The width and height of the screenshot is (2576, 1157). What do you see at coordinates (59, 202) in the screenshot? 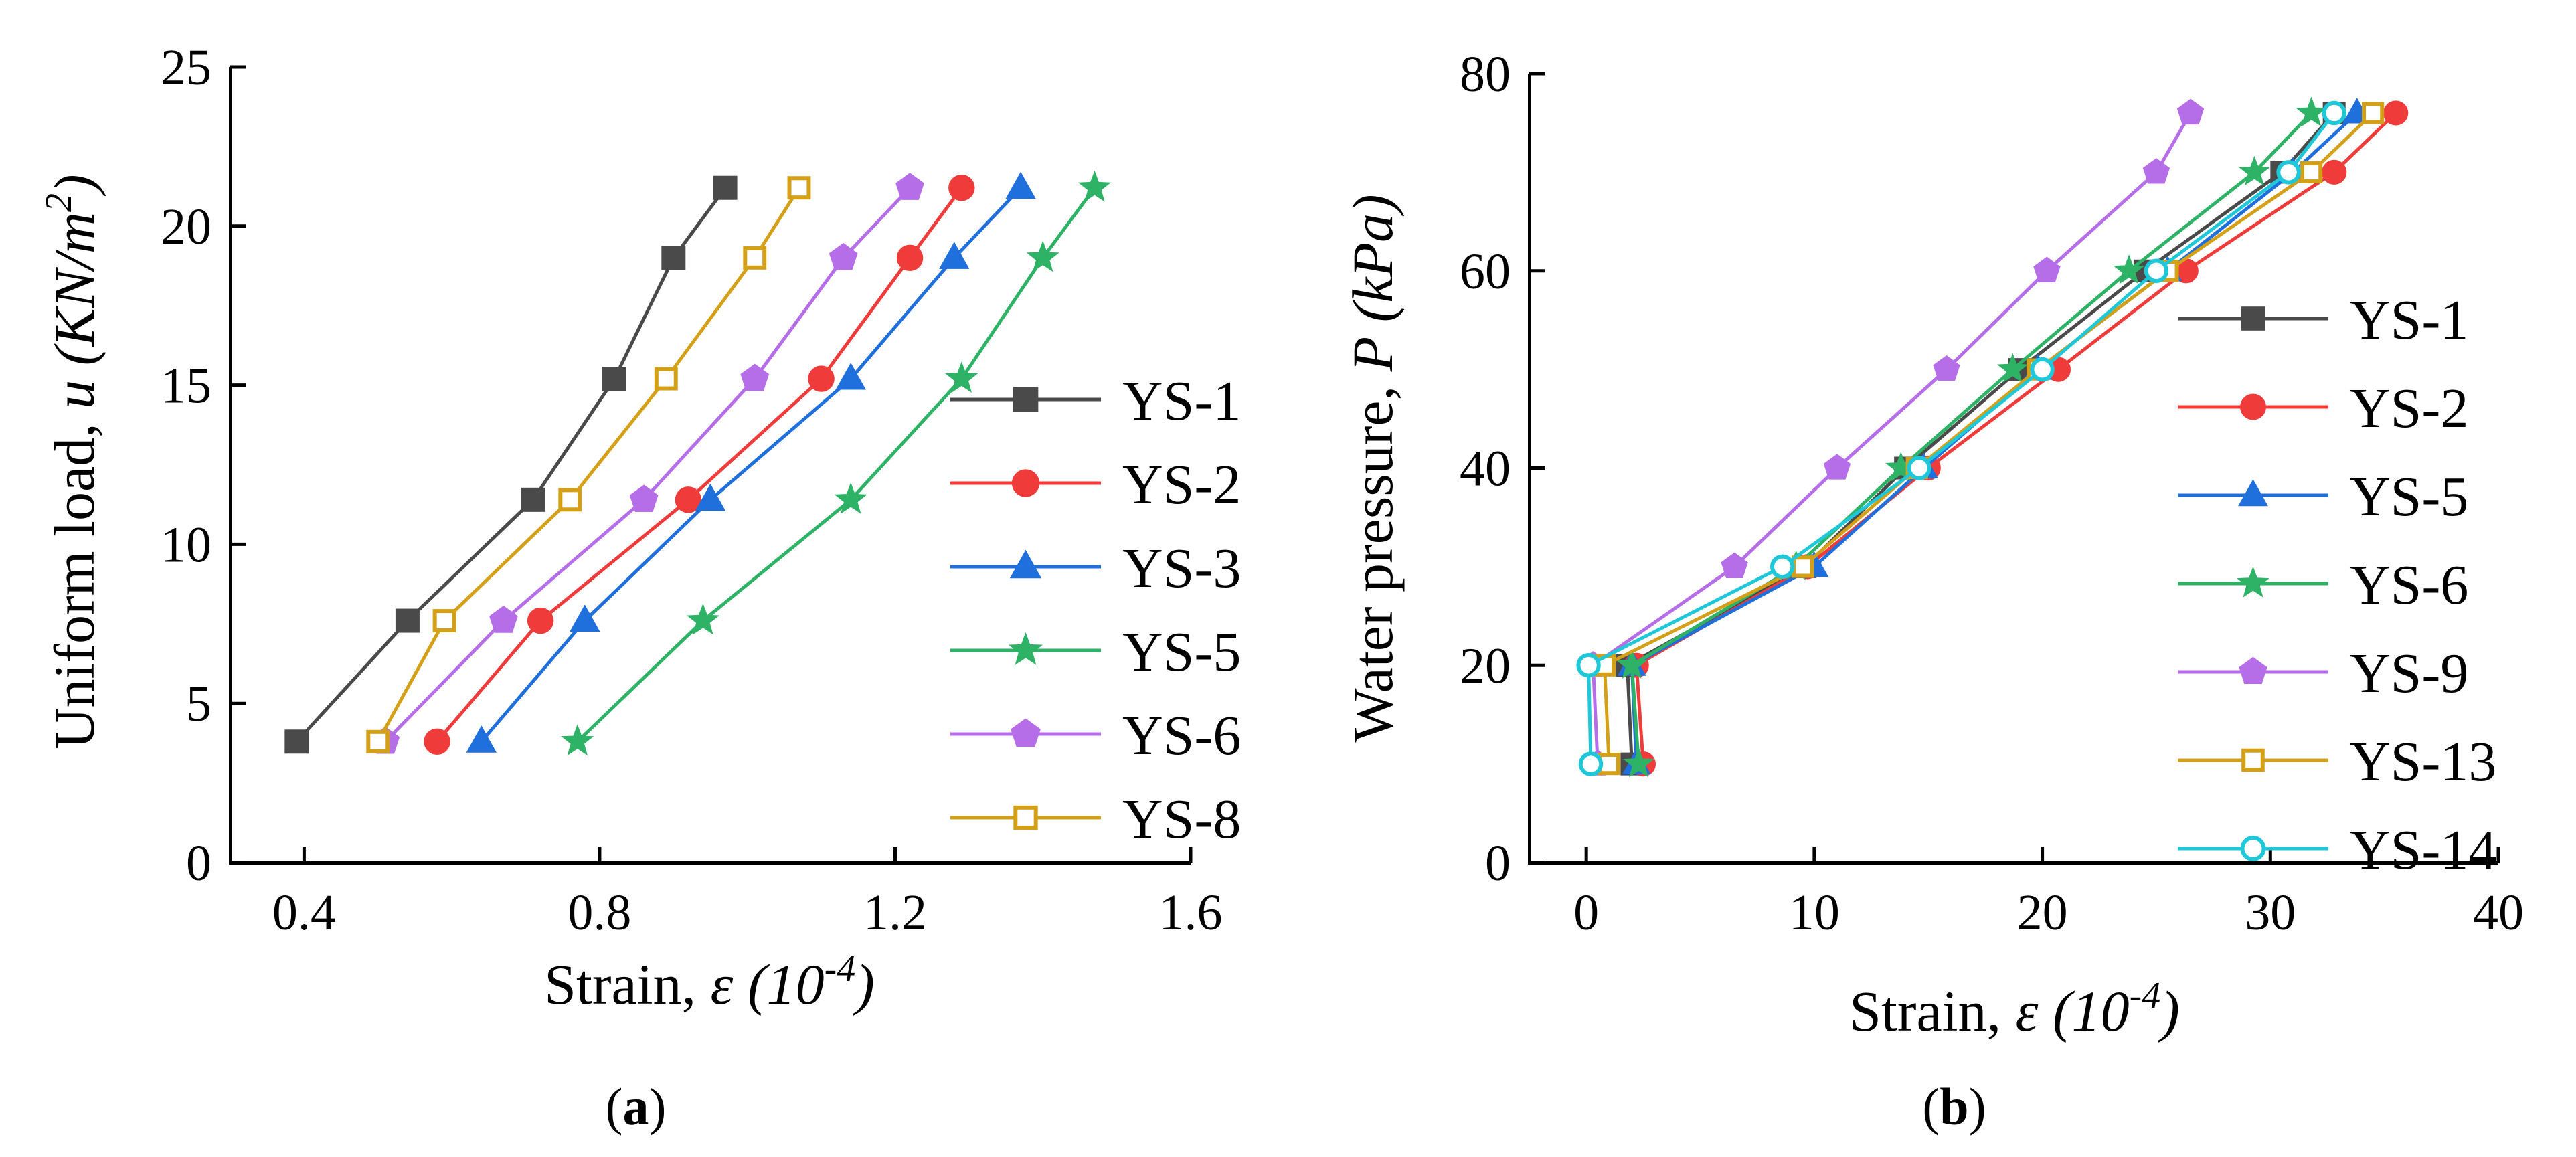
I see `panel-a-y-label-exp: 2` at bounding box center [59, 202].